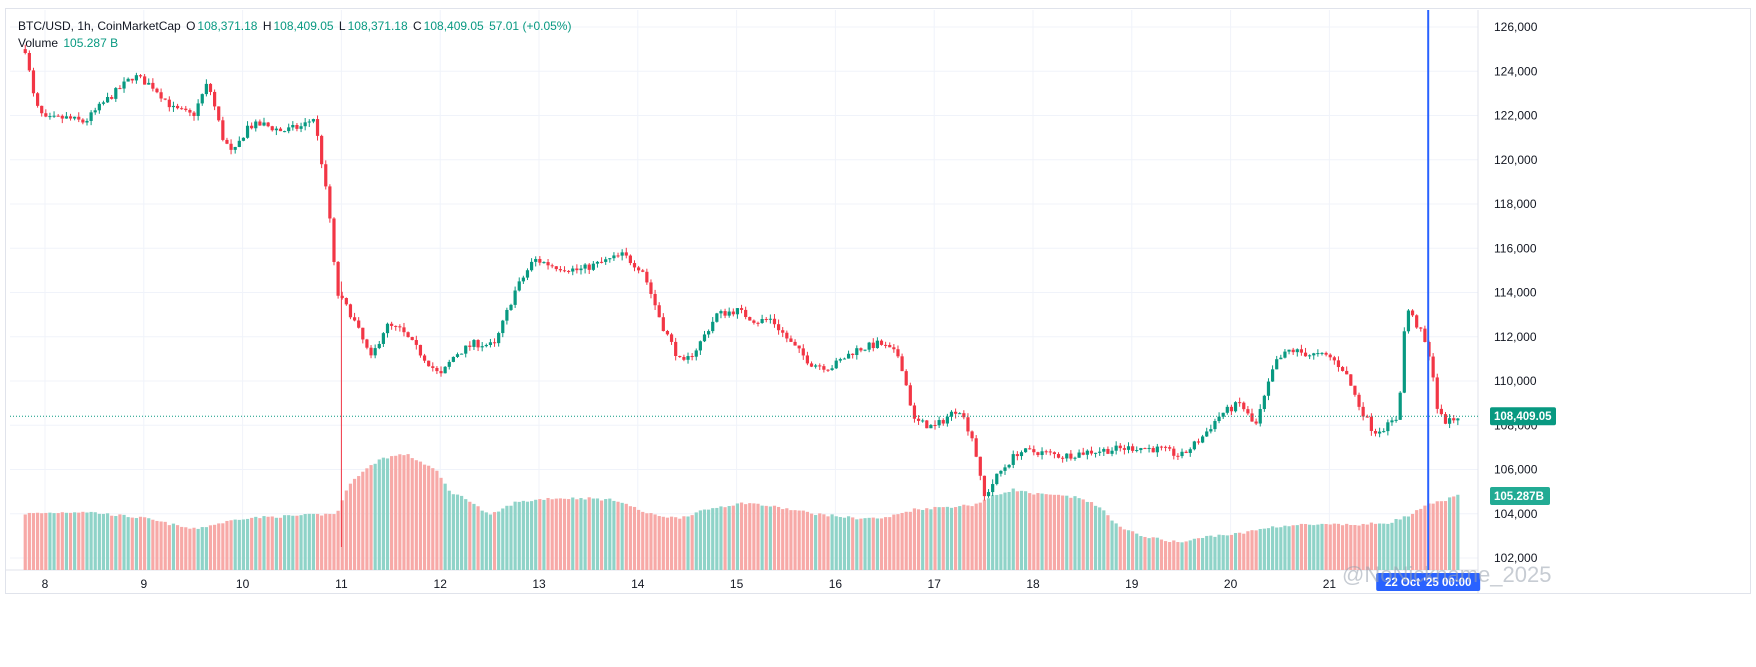  I want to click on last-price-tag-text: 108,409.05, so click(1523, 417).